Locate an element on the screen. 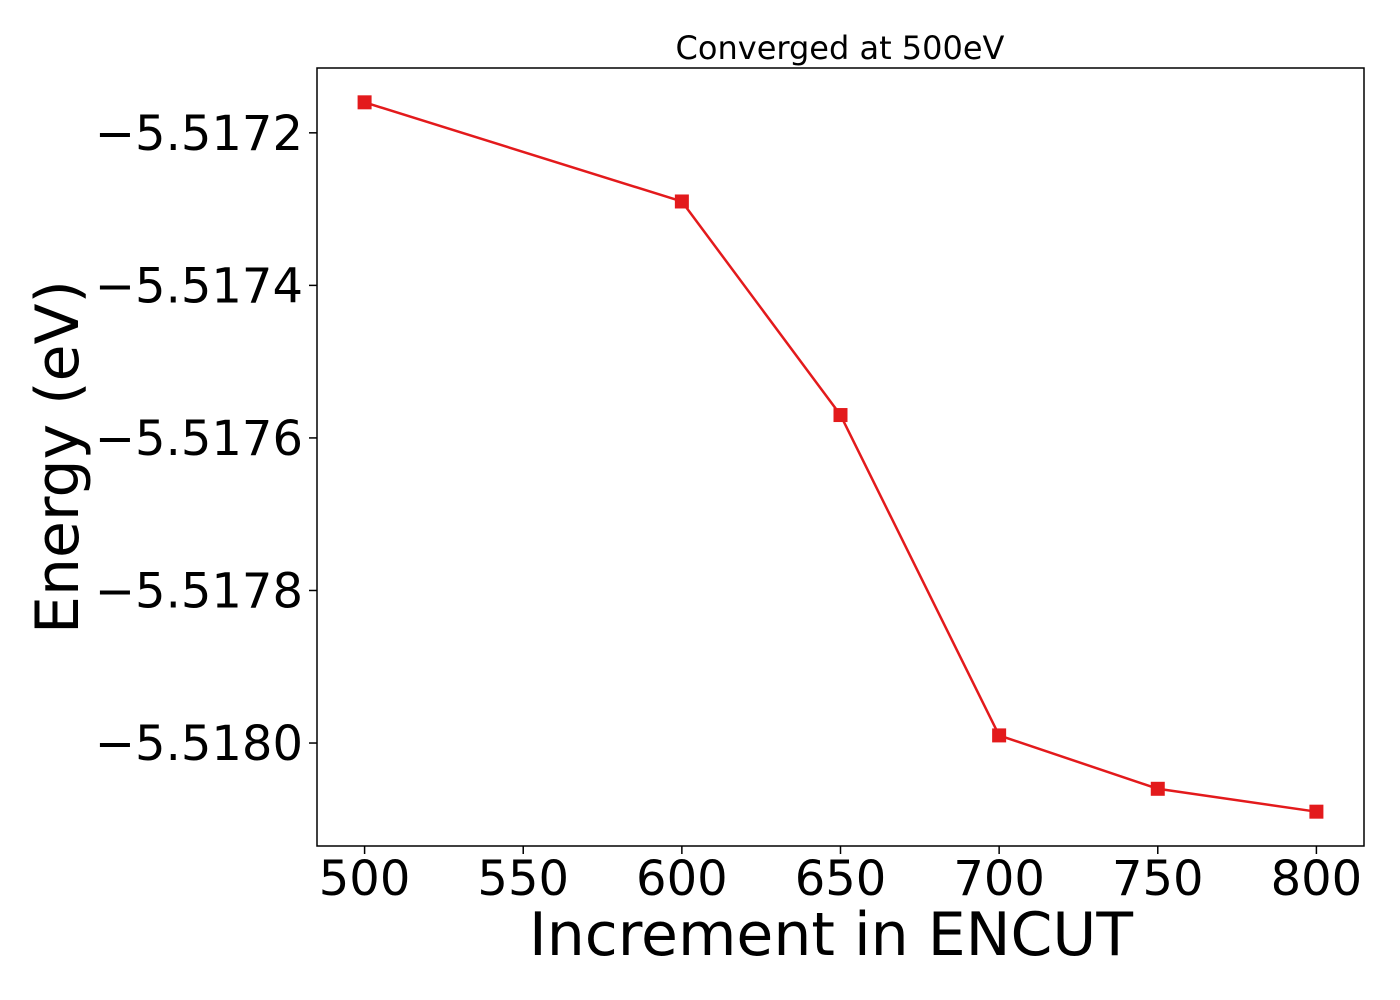 The width and height of the screenshot is (1400, 1000). x-axis-label: Increment in ENCUT is located at coordinates (831, 935).